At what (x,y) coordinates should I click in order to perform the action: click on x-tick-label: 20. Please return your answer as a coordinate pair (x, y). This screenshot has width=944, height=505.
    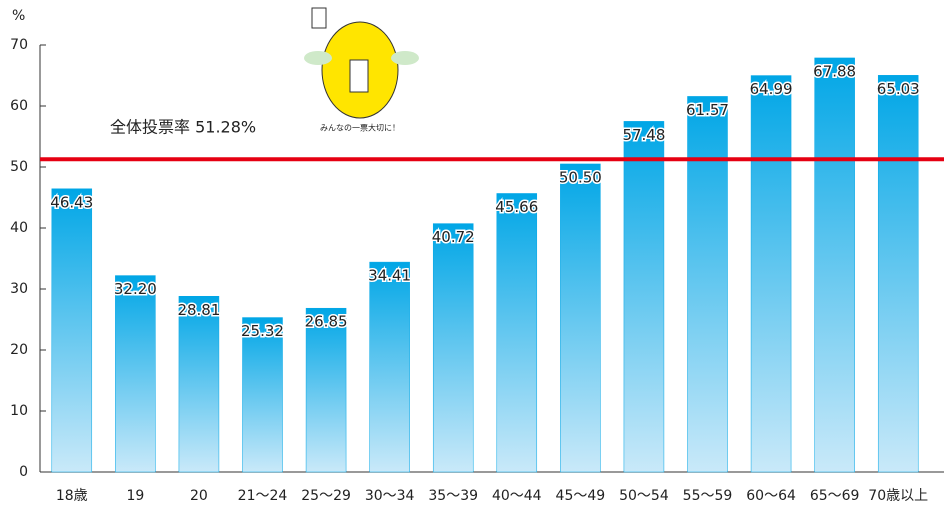
    Looking at the image, I should click on (199, 496).